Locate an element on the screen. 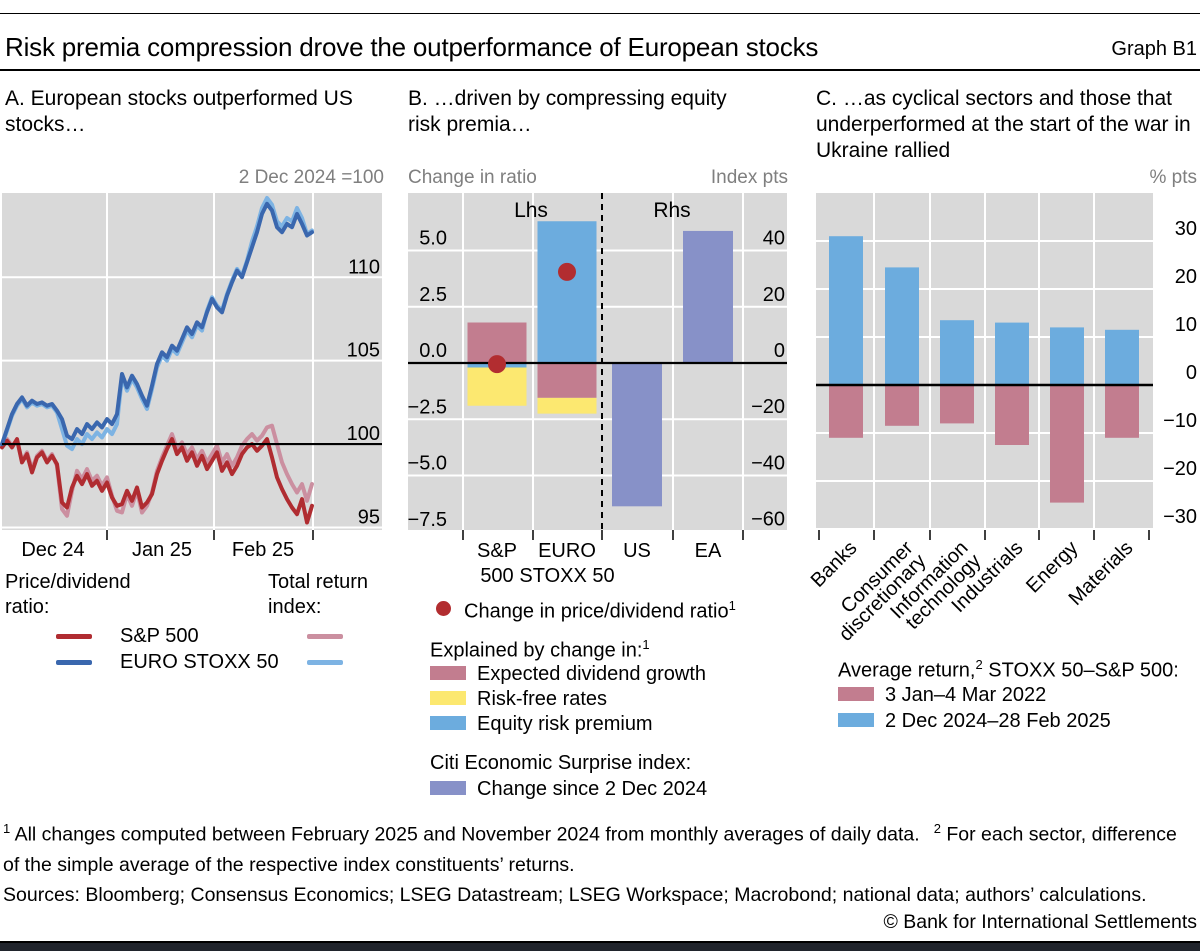  graph-number-label: Graph B1 is located at coordinates (1154, 49).